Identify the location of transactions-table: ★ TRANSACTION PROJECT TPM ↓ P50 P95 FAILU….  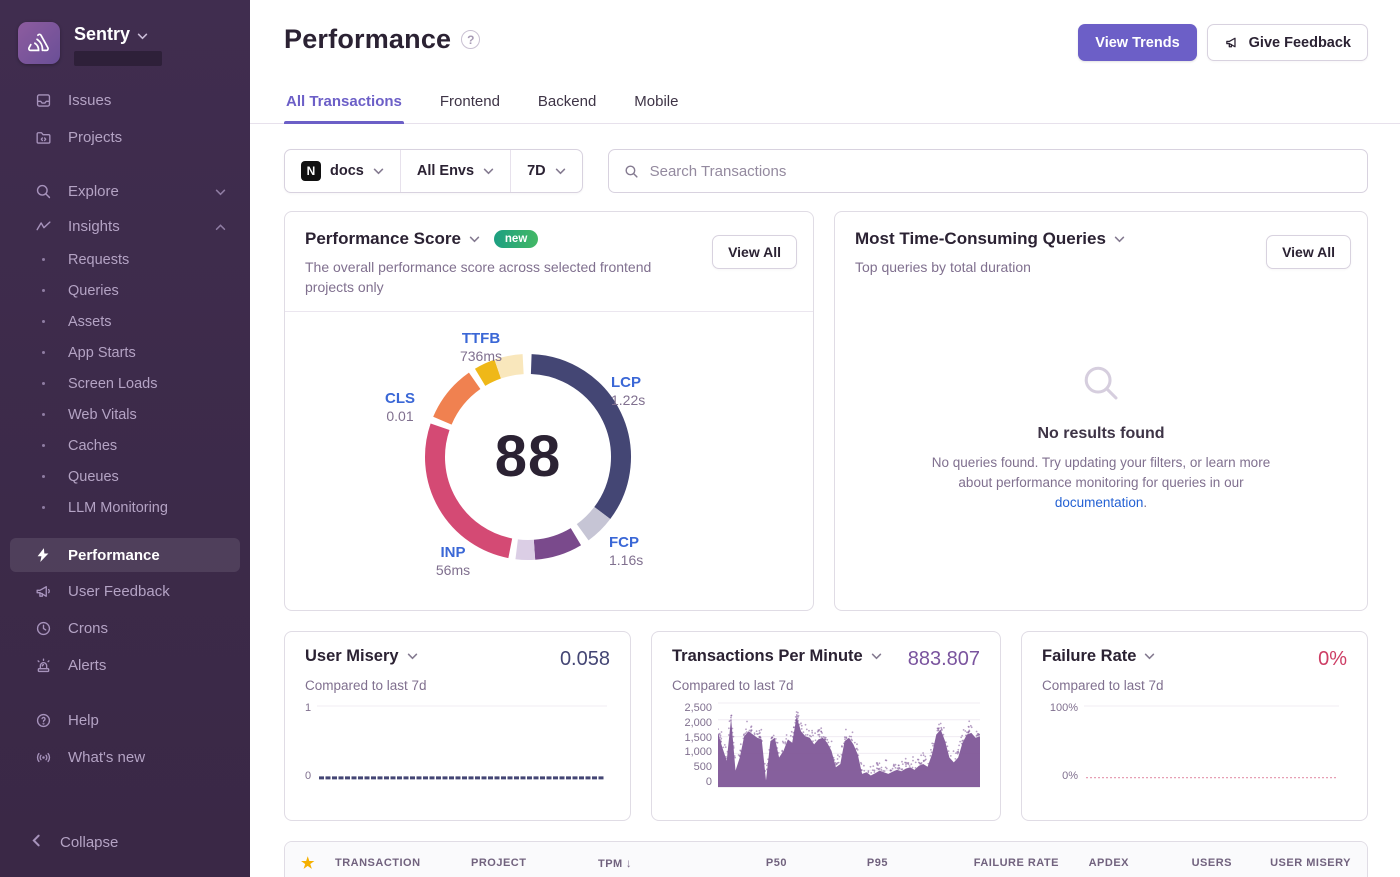
(826, 859).